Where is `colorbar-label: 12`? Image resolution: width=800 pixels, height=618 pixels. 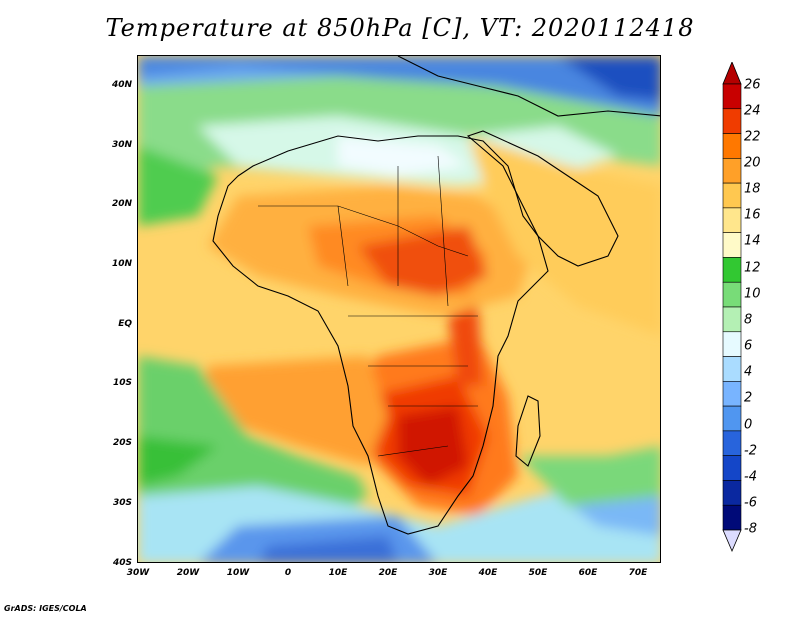 colorbar-label: 12 is located at coordinates (752, 268).